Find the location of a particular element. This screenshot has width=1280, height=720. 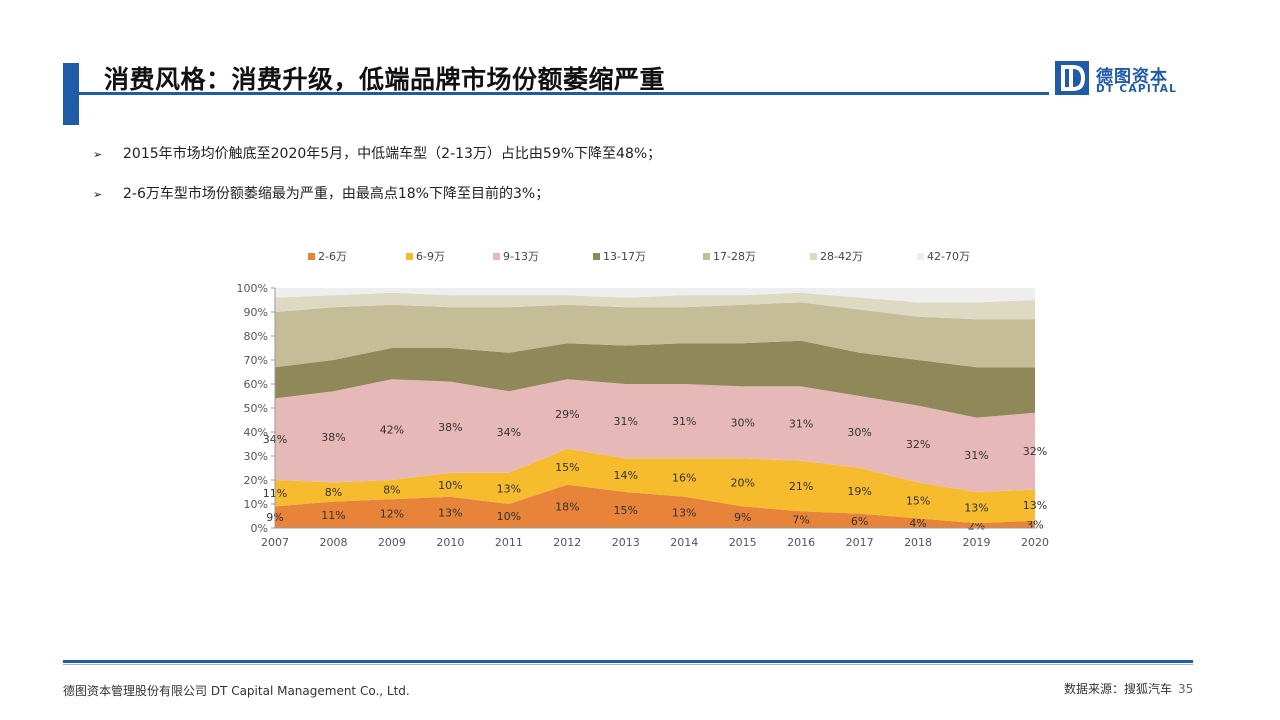

logo-english-name: DT CAPITAL is located at coordinates (1137, 89).